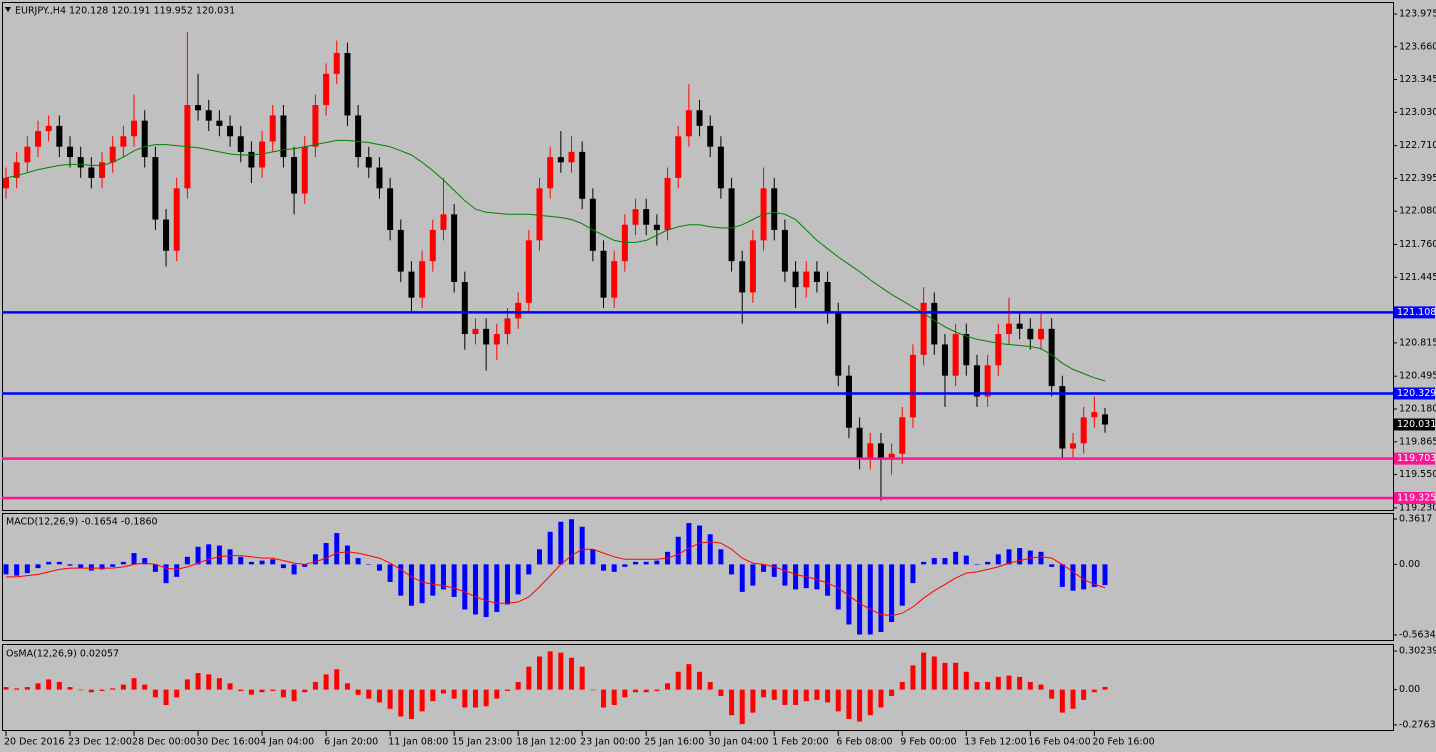  Describe the element at coordinates (1417, 724) in the screenshot. I see `y-tick-label: -0.2763` at that location.